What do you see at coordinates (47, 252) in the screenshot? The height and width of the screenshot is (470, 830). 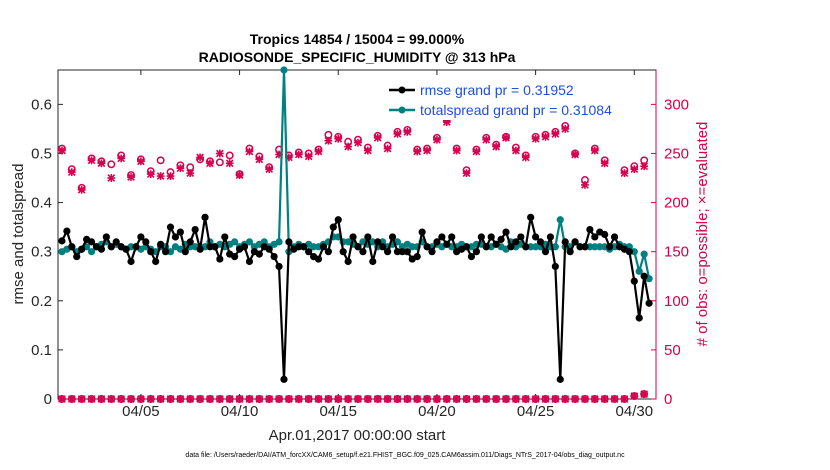 I see `y-axis-left: 0 0.1 0.2 0.3 0.4 0.5 0.6` at bounding box center [47, 252].